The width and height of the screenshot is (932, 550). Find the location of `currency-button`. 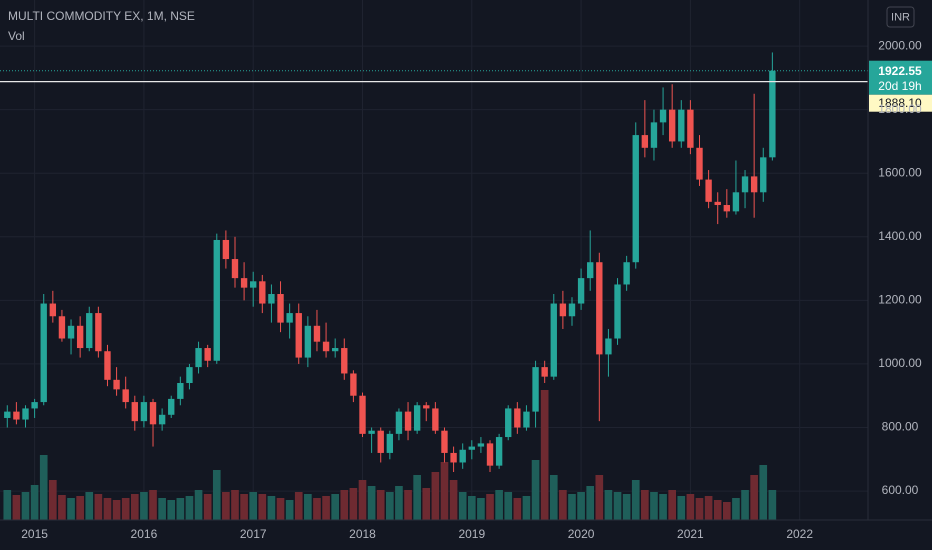

currency-button is located at coordinates (900, 17).